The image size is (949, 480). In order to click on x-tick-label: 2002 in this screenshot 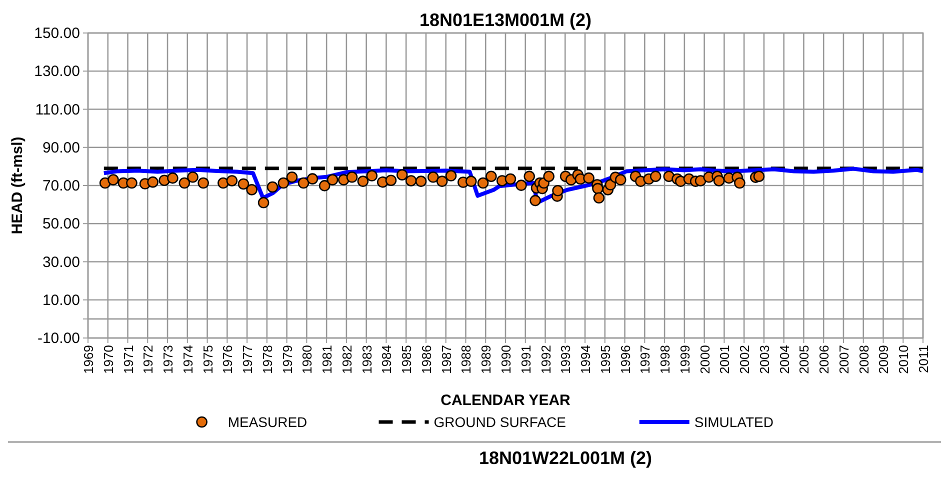, I will do `click(744, 359)`.